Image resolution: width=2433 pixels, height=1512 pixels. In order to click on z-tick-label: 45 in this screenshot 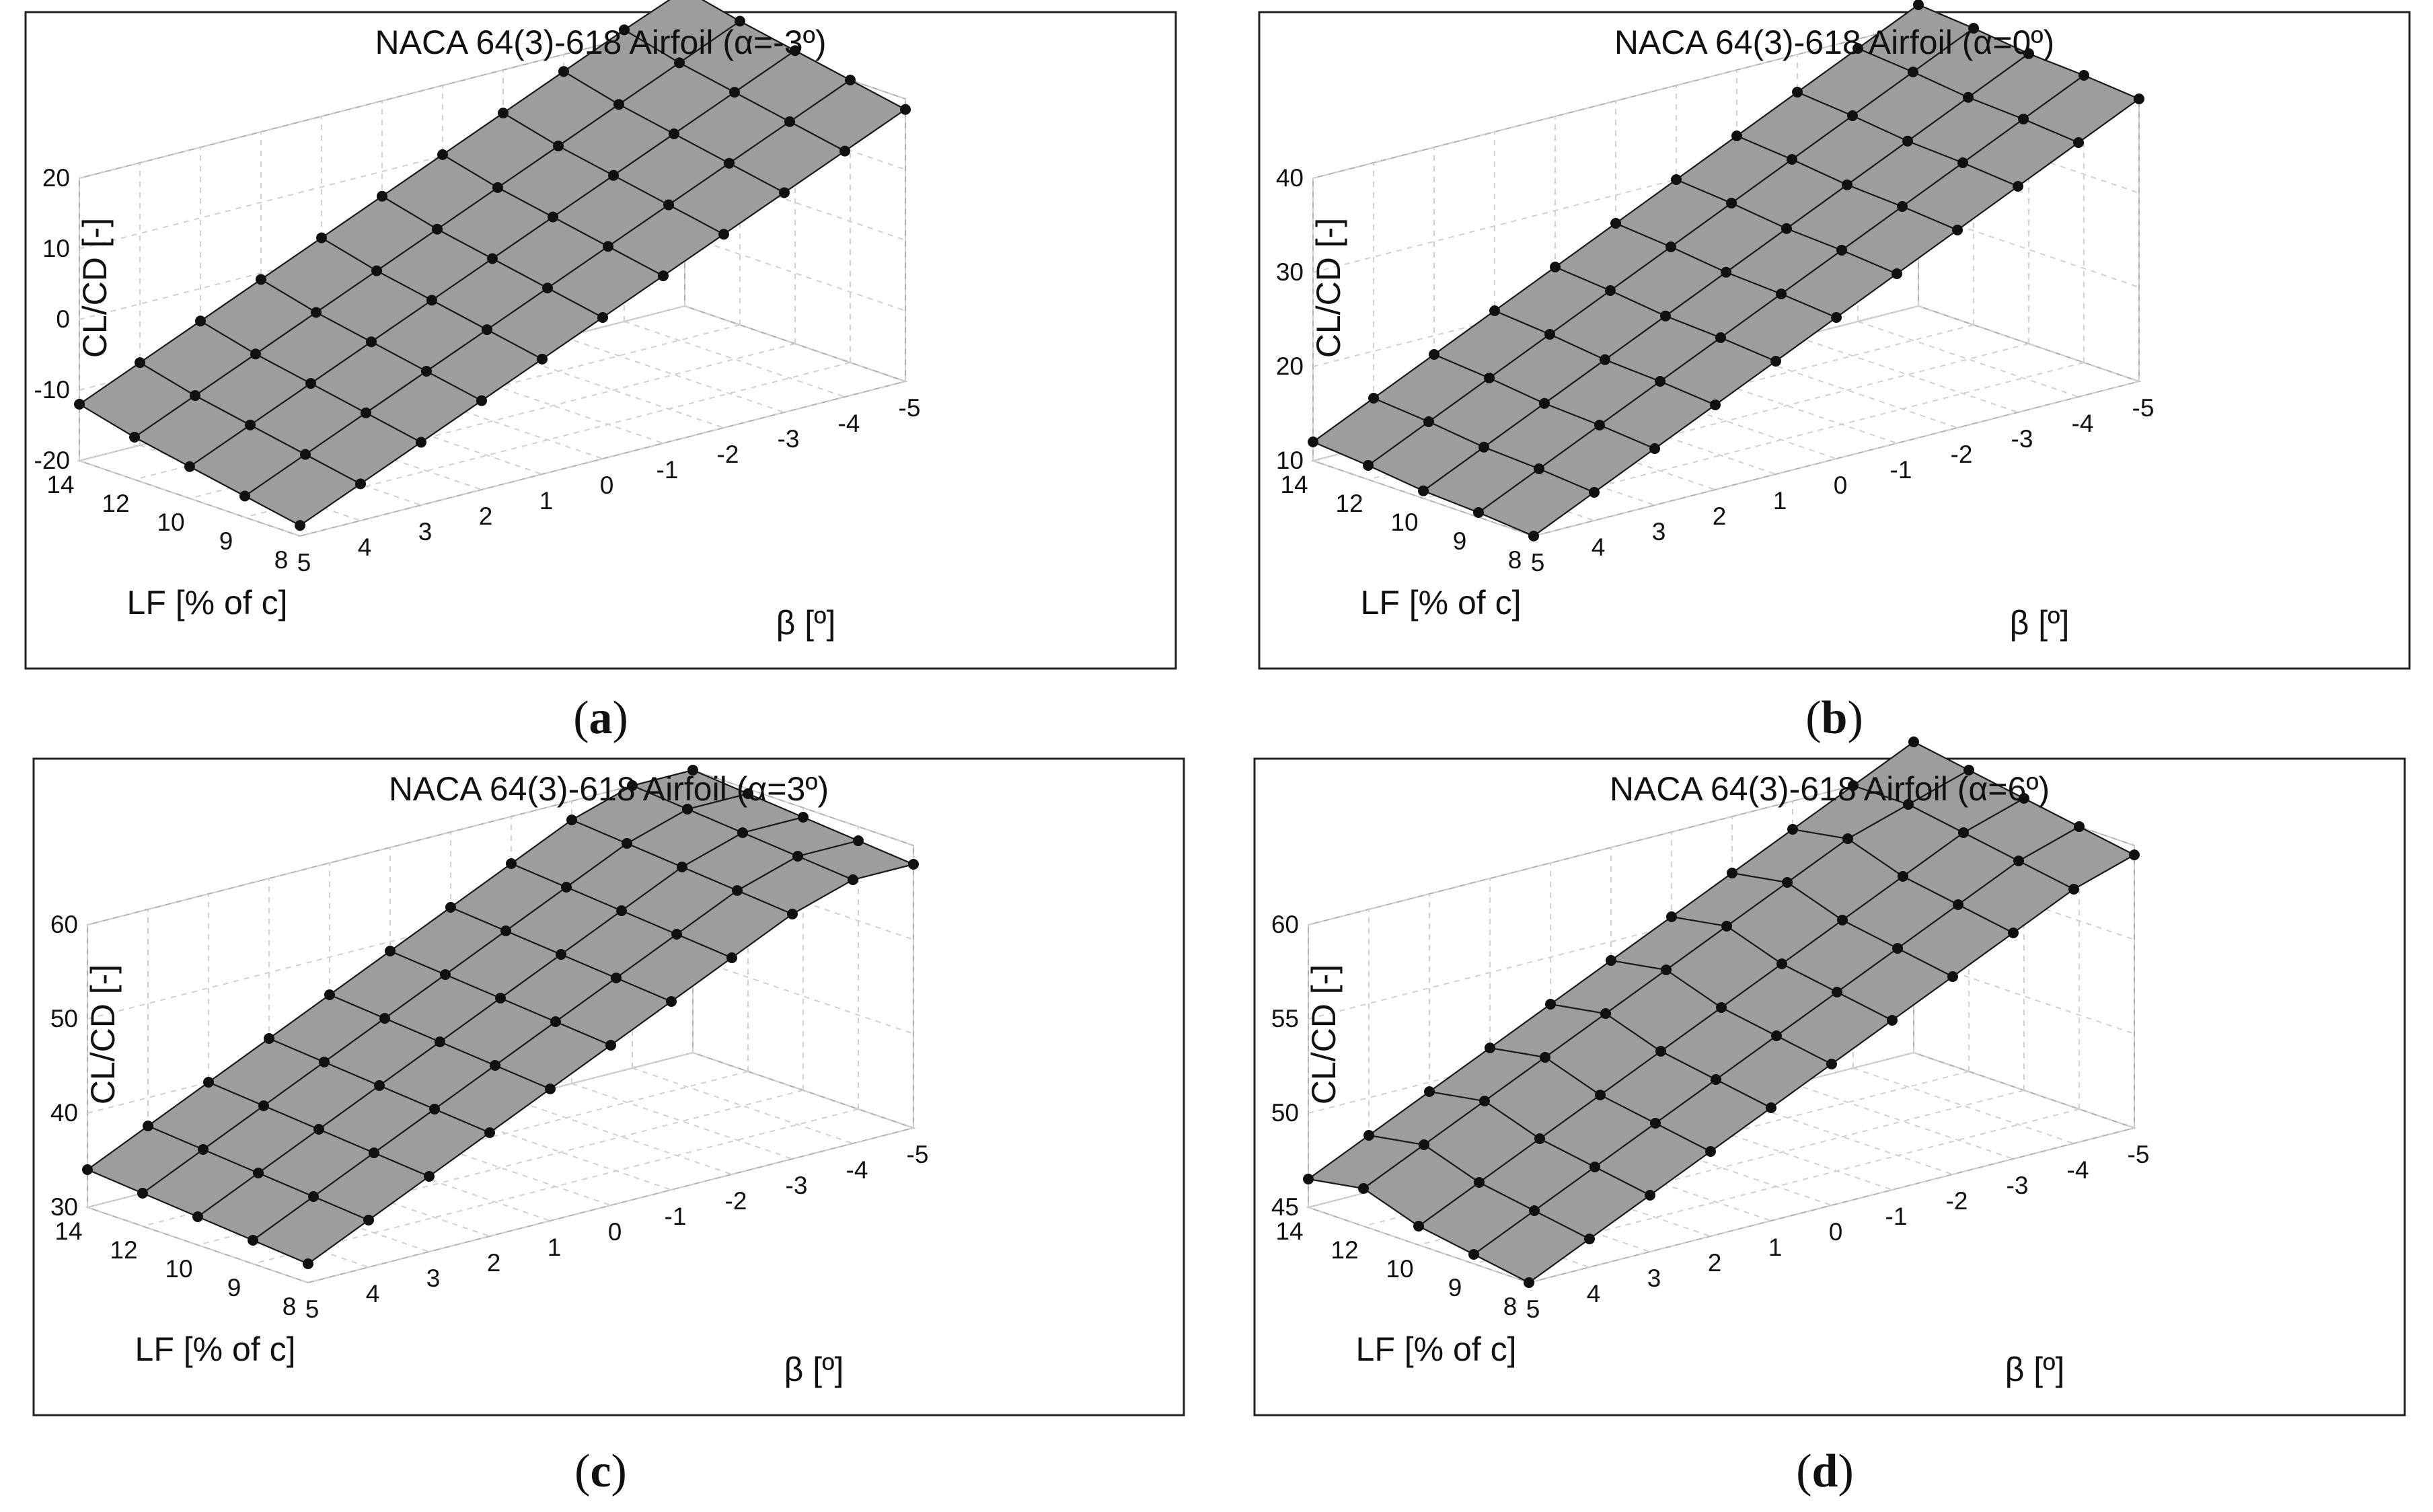, I will do `click(1285, 1207)`.